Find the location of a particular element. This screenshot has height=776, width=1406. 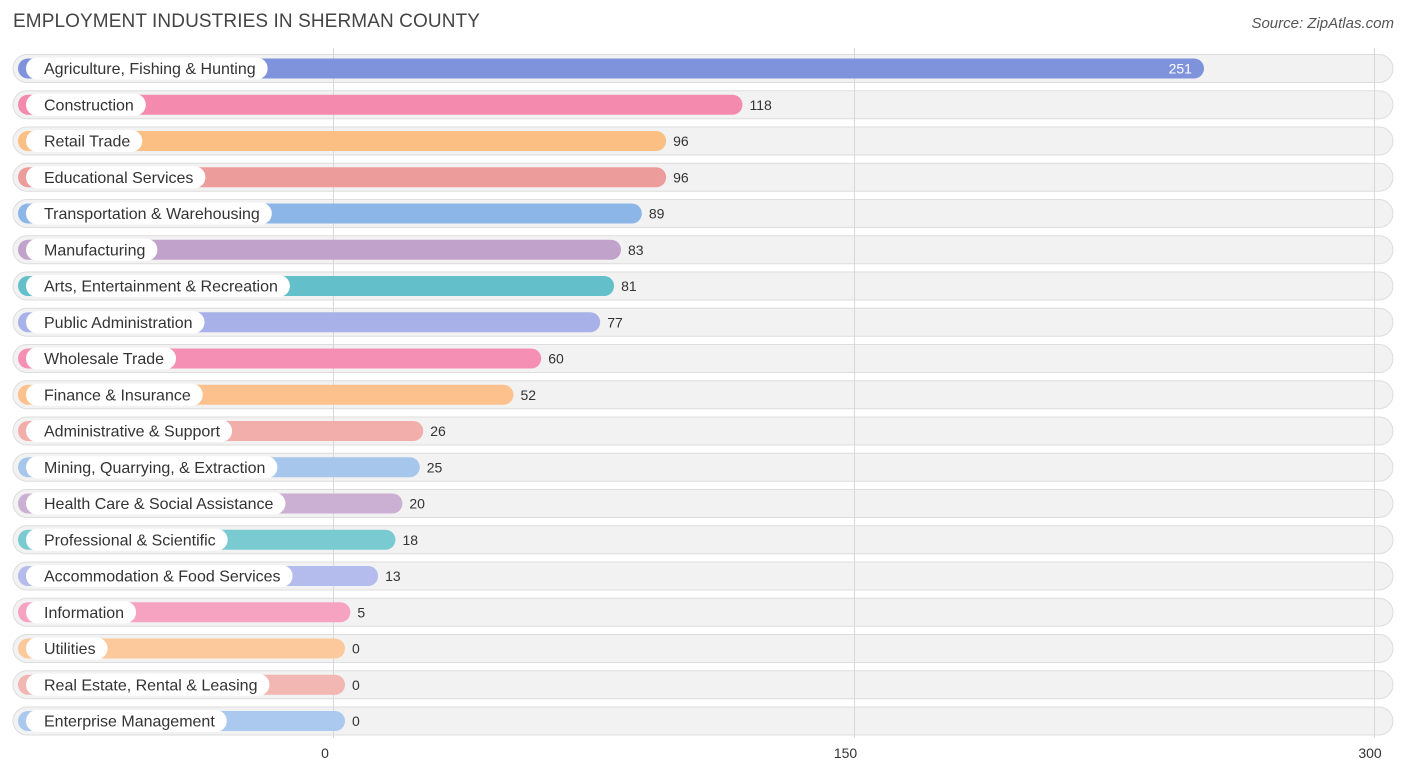

value-label: 60 is located at coordinates (556, 359).